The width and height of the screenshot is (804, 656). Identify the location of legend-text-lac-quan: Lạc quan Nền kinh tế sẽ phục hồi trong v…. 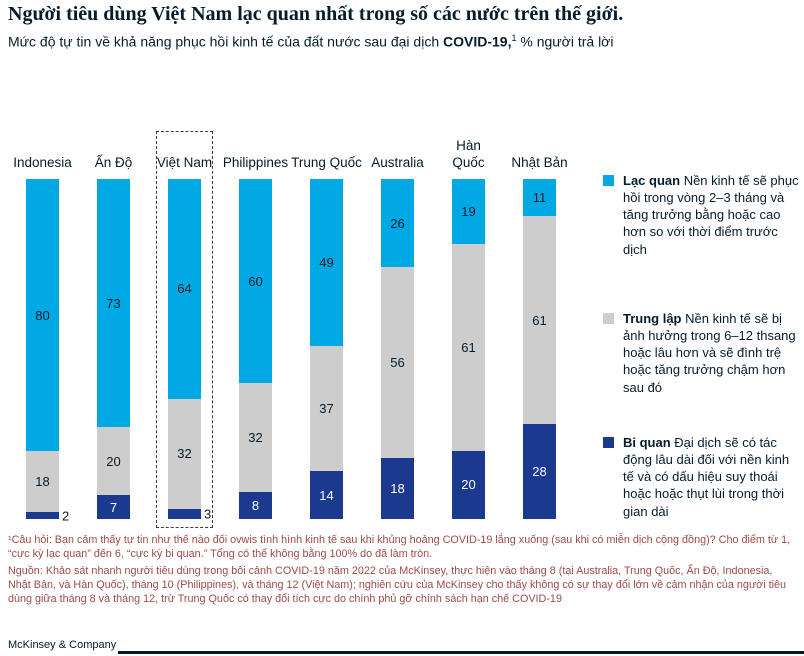
(711, 215).